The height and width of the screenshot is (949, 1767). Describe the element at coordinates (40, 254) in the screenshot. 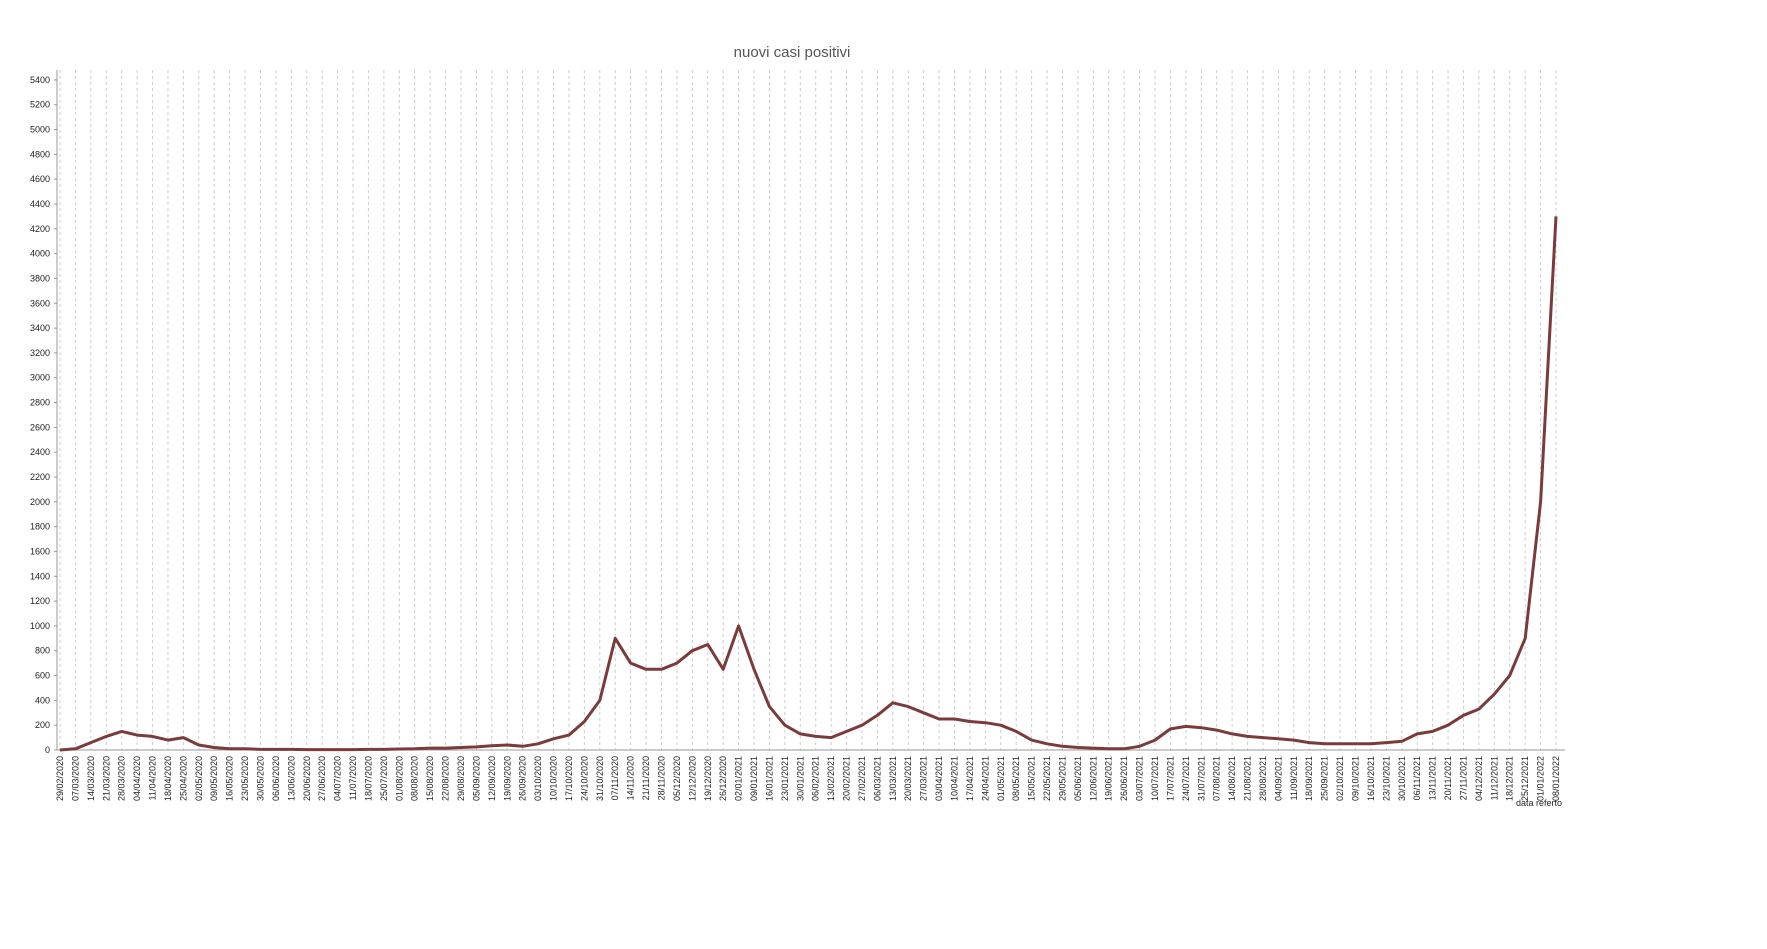

I see `y-tick-label: 4000` at that location.